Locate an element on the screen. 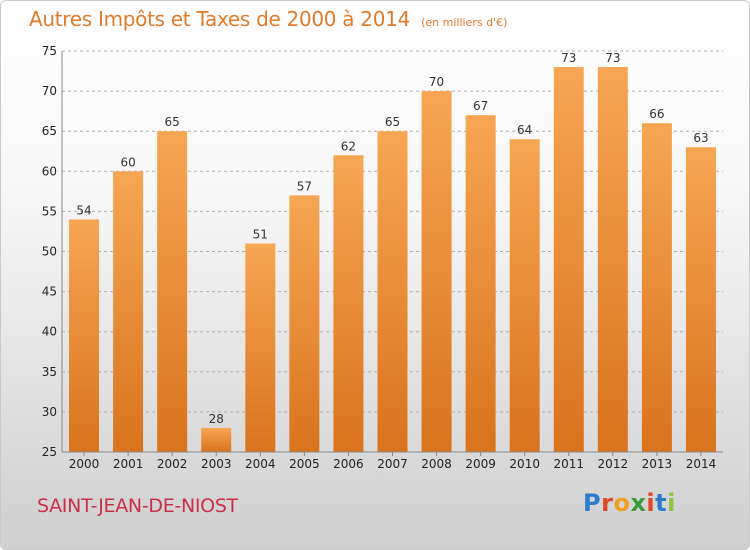  y-tick-label: 65 is located at coordinates (49, 131).